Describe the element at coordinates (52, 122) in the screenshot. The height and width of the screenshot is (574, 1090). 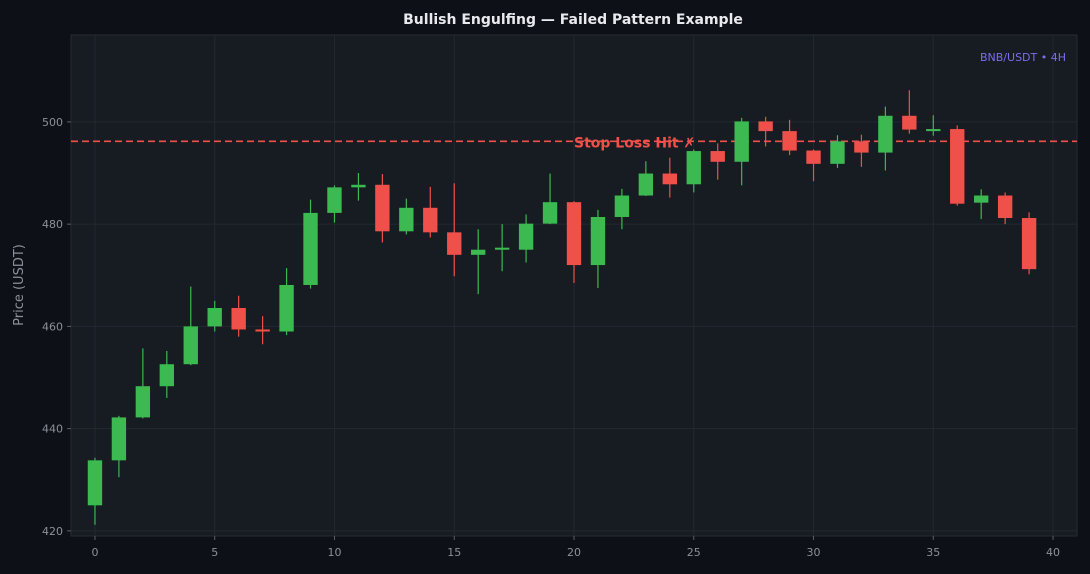
I see `y-tick-label: 500` at that location.